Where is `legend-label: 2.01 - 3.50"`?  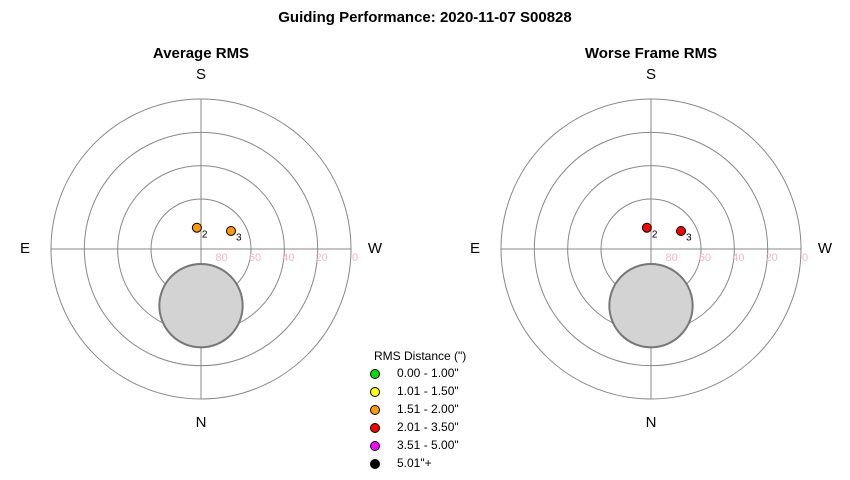 legend-label: 2.01 - 3.50" is located at coordinates (428, 427).